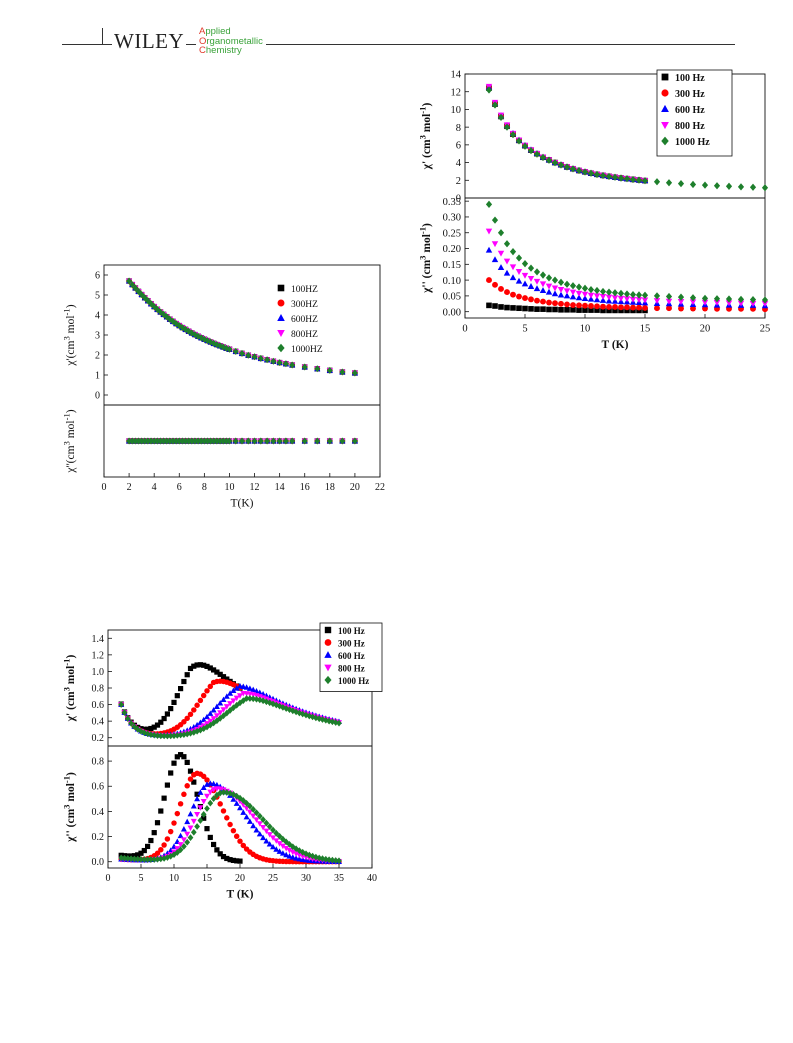 The width and height of the screenshot is (793, 1043). Describe the element at coordinates (765, 329) in the screenshot. I see `x-tick-label-5: 25` at that location.